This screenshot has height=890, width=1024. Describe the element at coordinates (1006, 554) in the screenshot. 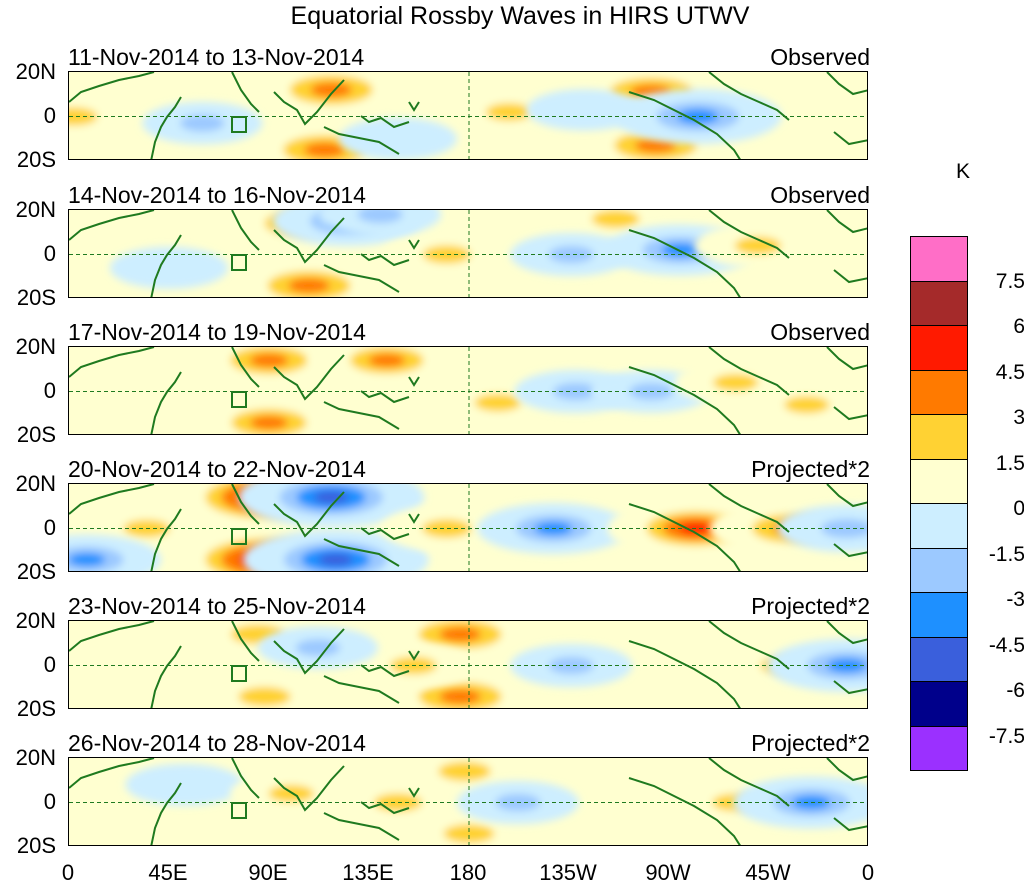

I see `colorbar-level-label: -1.5` at that location.